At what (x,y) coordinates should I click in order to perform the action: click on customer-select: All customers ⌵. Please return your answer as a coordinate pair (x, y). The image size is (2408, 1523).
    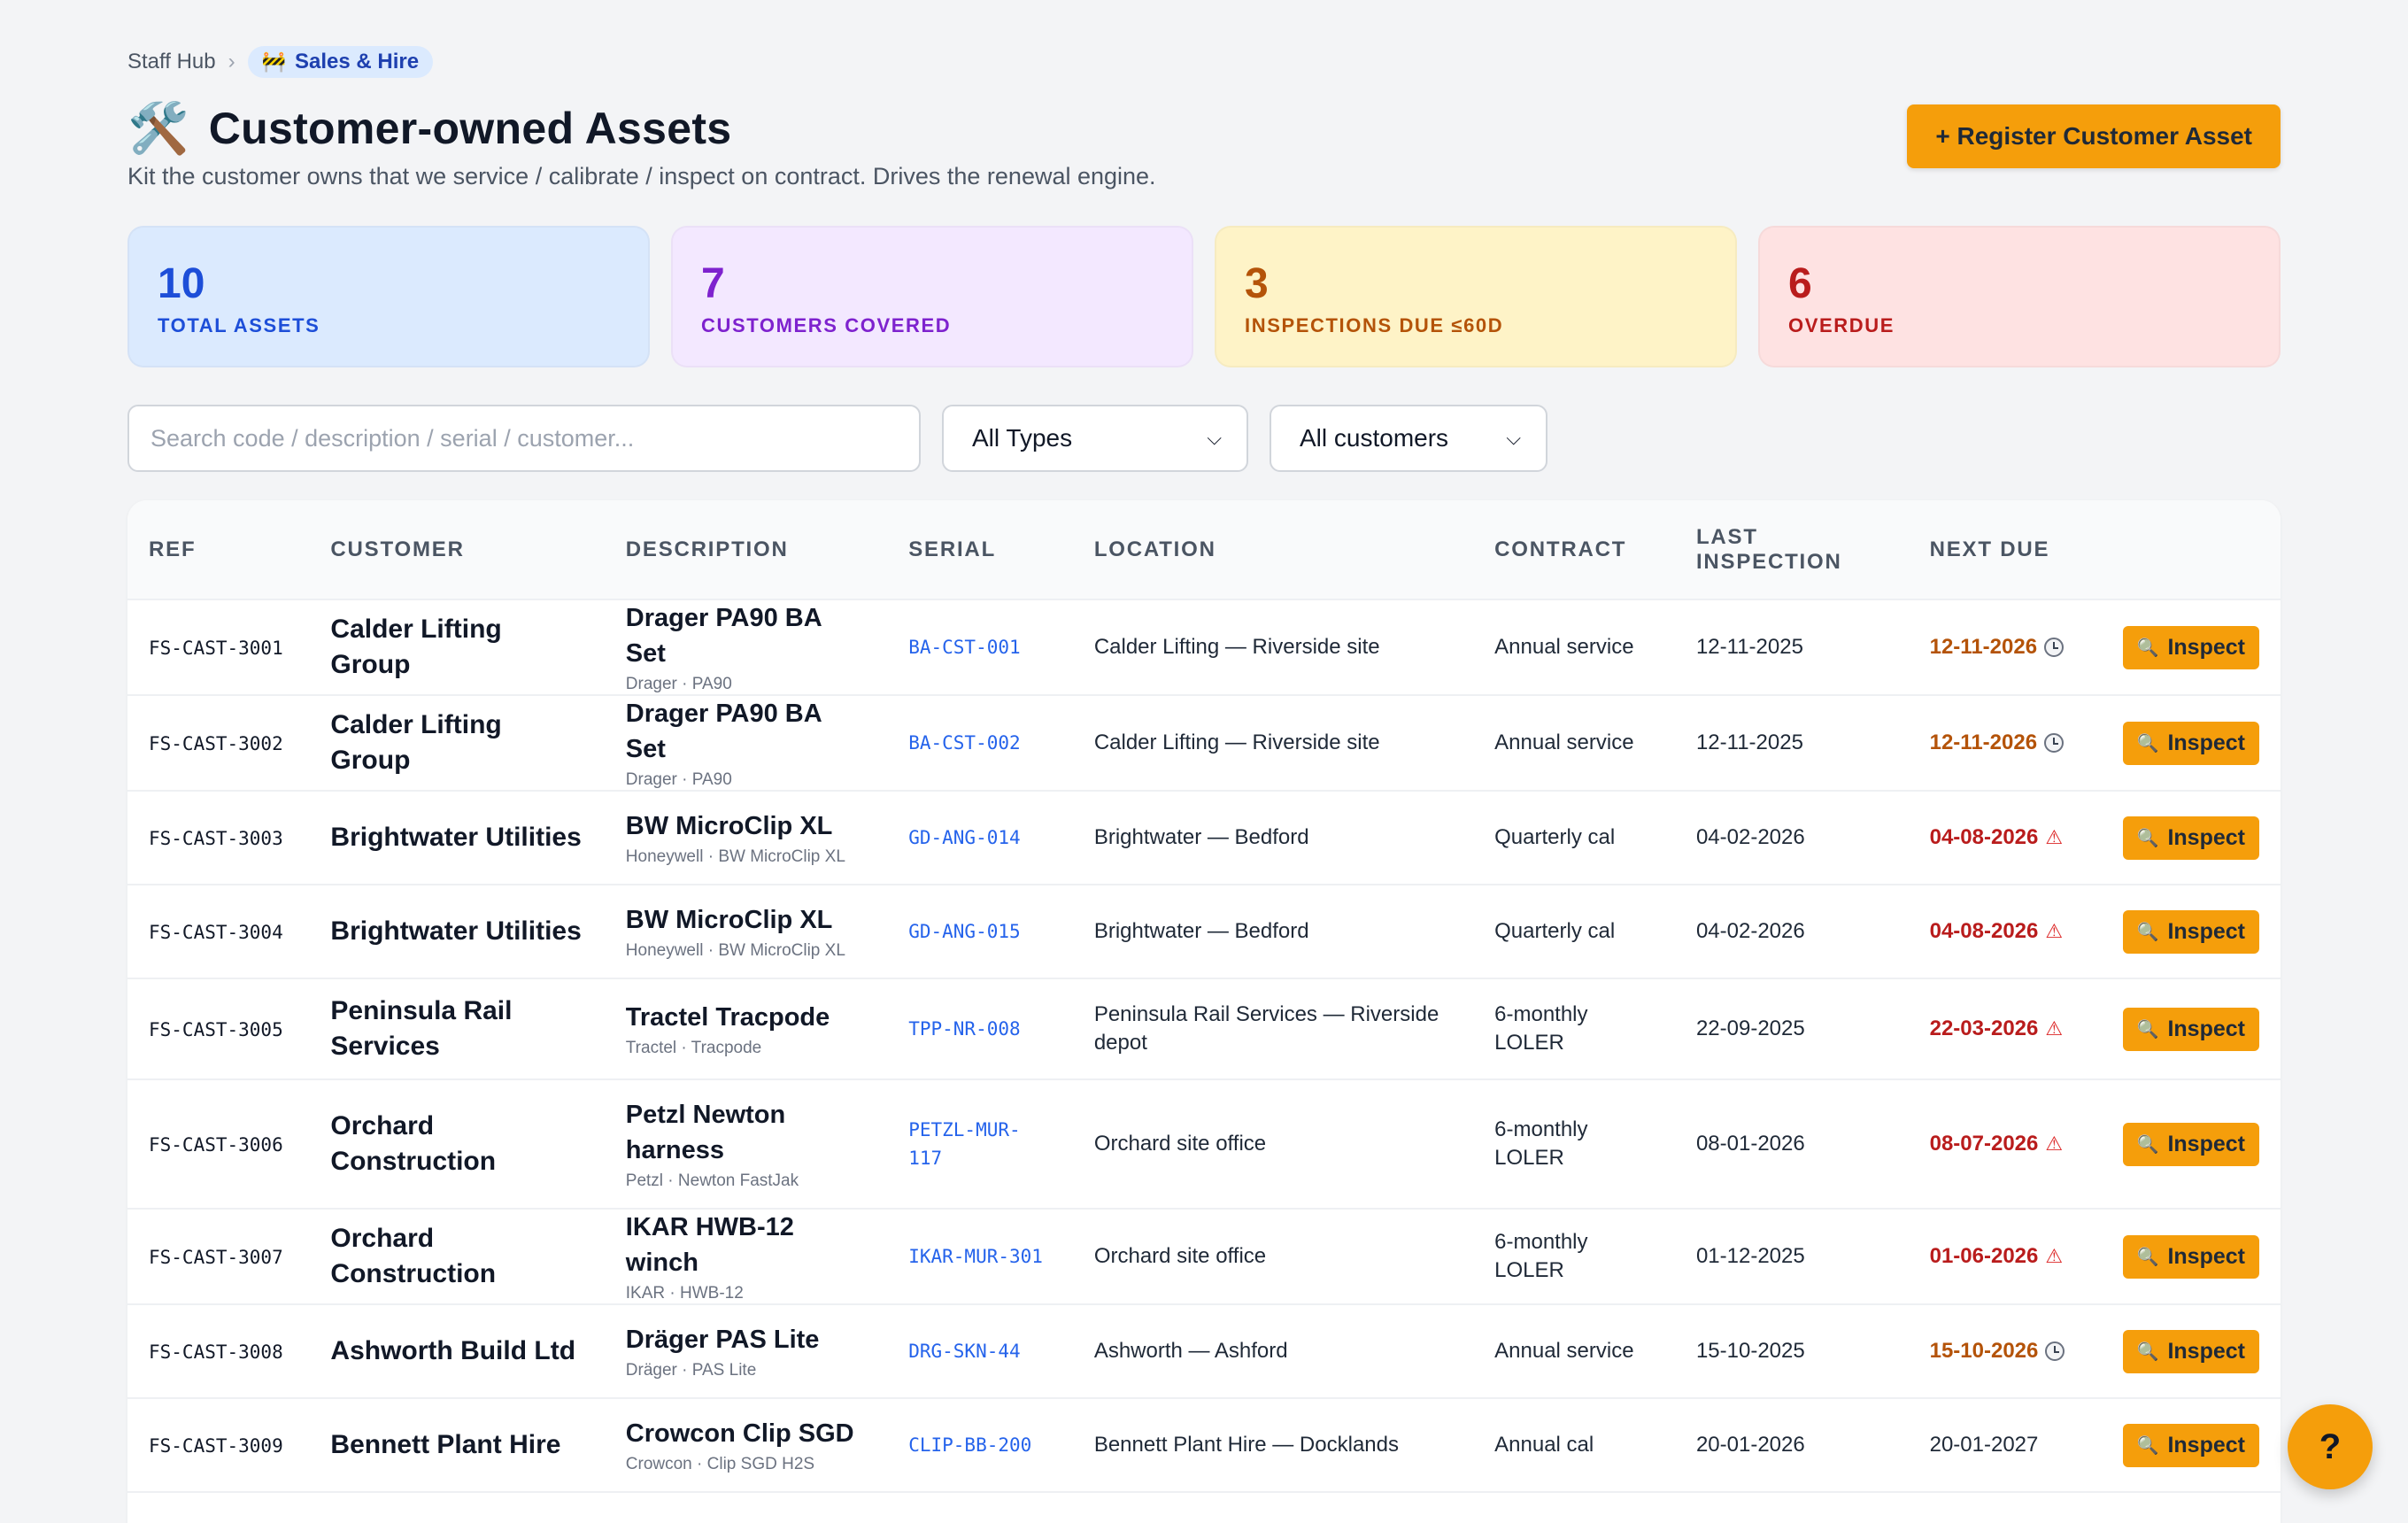
    Looking at the image, I should click on (1408, 438).